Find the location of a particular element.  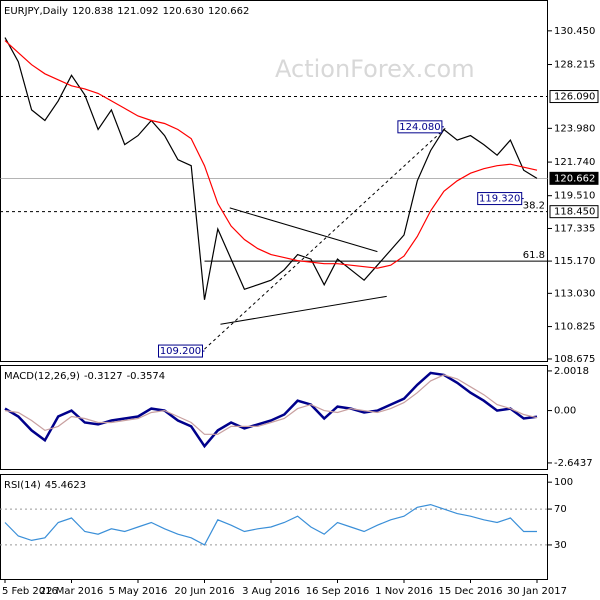

y-tick-label: 70 is located at coordinates (560, 509).